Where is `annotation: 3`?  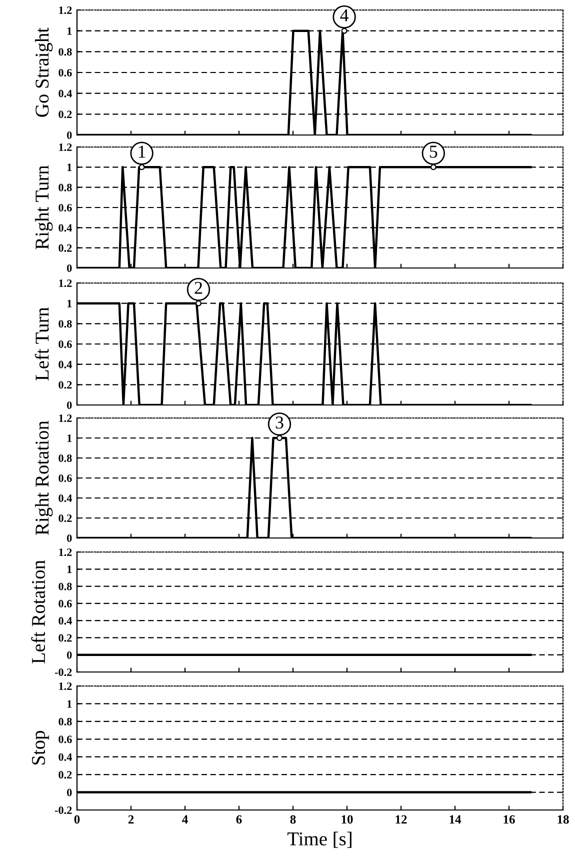
annotation: 3 is located at coordinates (280, 422).